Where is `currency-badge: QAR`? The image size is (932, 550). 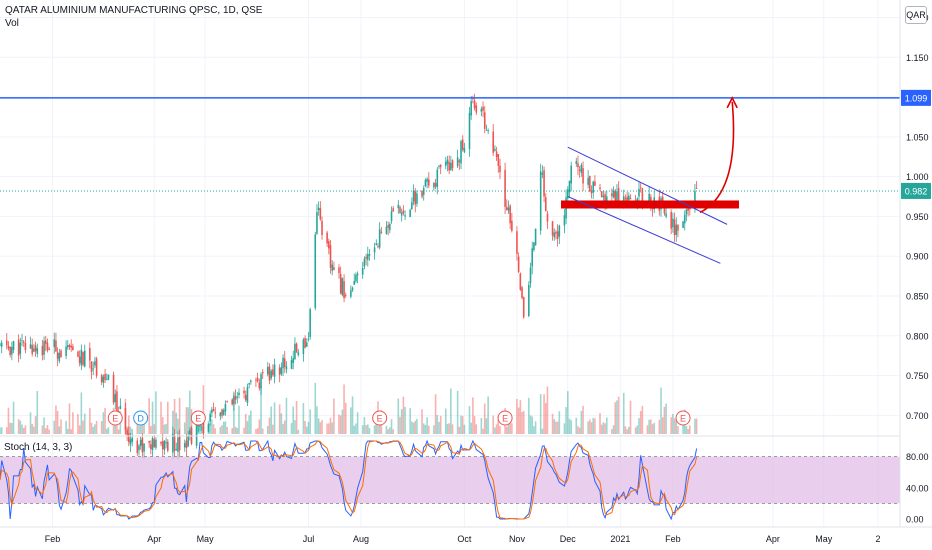
currency-badge: QAR is located at coordinates (916, 15).